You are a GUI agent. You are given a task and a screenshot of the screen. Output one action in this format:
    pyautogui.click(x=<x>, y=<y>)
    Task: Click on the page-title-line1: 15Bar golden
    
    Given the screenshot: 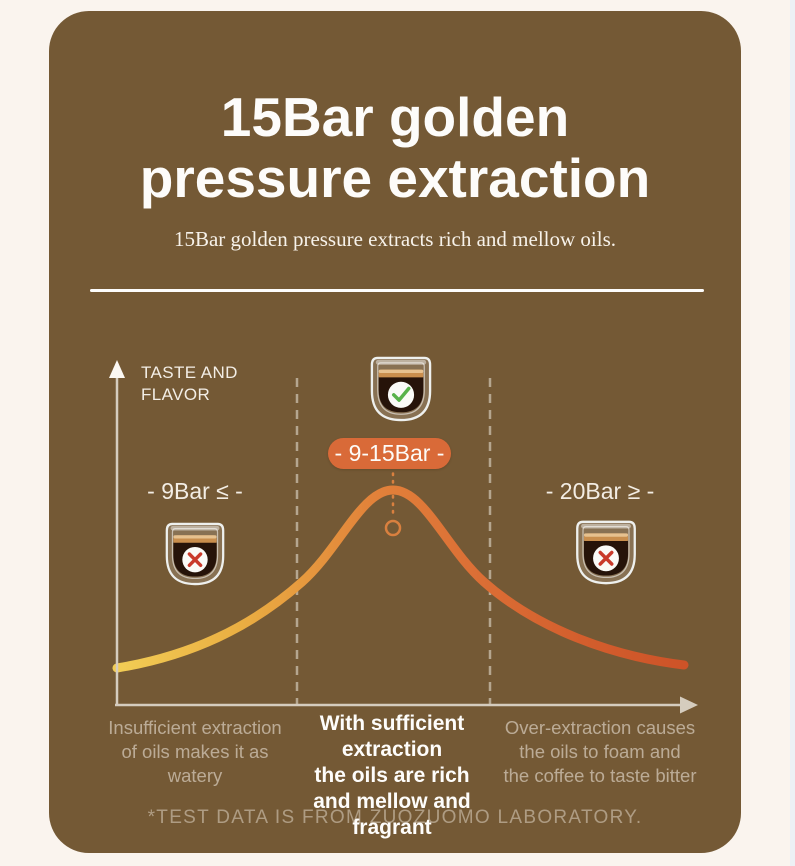 What is the action you would take?
    pyautogui.click(x=395, y=117)
    